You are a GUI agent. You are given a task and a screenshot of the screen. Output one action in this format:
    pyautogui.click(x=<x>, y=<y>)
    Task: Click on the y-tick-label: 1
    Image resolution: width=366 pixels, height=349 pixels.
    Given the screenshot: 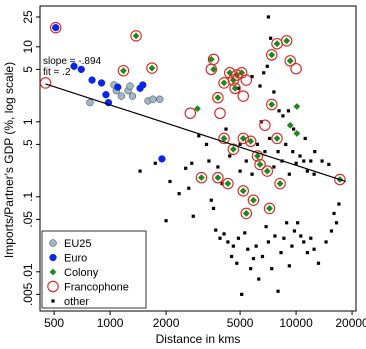 What is the action you would take?
    pyautogui.click(x=28, y=121)
    